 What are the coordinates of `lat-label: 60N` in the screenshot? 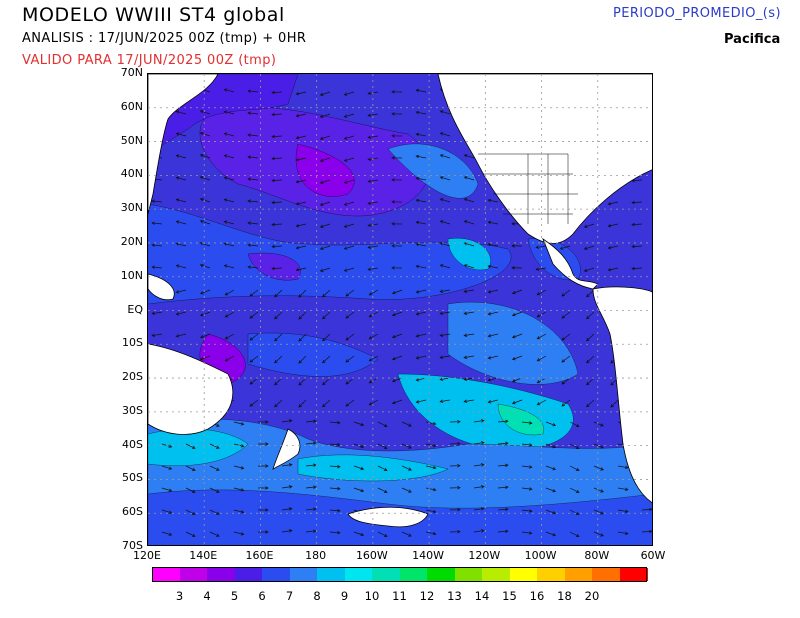 It's located at (131, 106).